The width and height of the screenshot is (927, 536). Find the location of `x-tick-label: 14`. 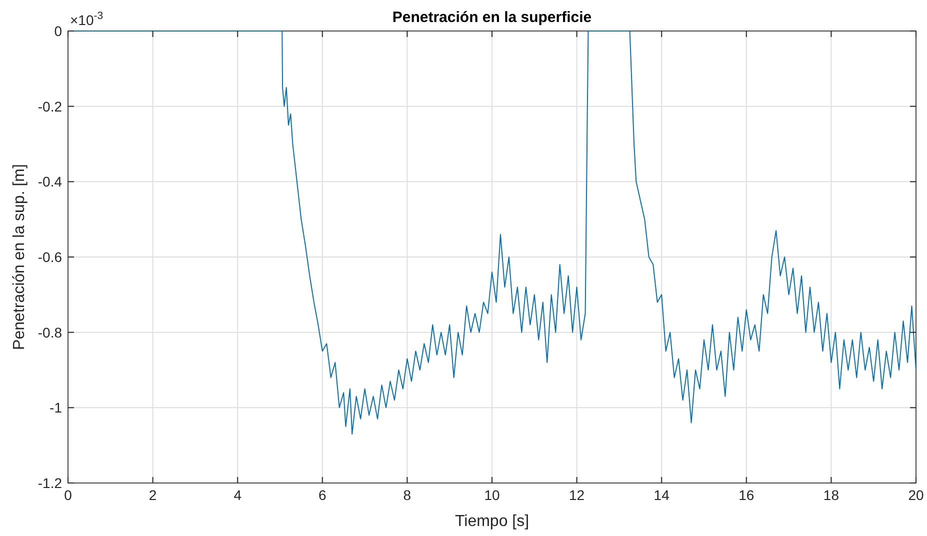

x-tick-label: 14 is located at coordinates (662, 495).